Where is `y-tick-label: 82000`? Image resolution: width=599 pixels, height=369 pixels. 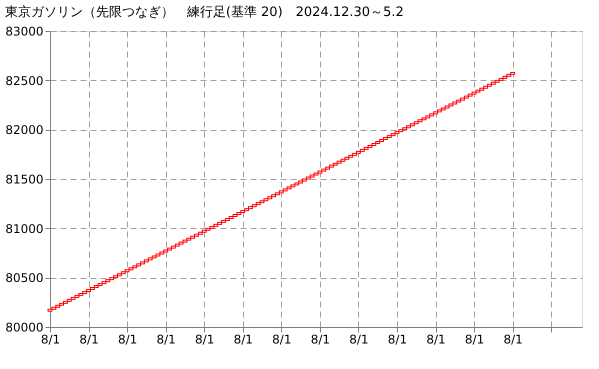
y-tick-label: 82000 is located at coordinates (24, 130).